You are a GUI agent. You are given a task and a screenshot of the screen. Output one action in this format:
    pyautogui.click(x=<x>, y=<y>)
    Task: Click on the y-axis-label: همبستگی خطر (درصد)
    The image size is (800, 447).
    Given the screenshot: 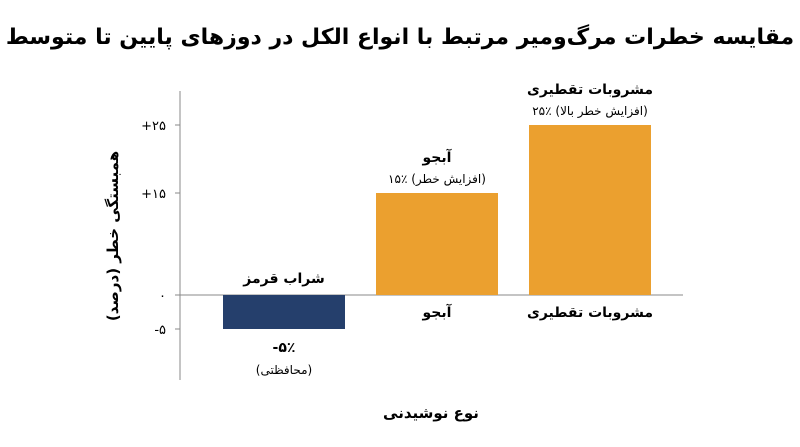 What is the action you would take?
    pyautogui.click(x=113, y=236)
    